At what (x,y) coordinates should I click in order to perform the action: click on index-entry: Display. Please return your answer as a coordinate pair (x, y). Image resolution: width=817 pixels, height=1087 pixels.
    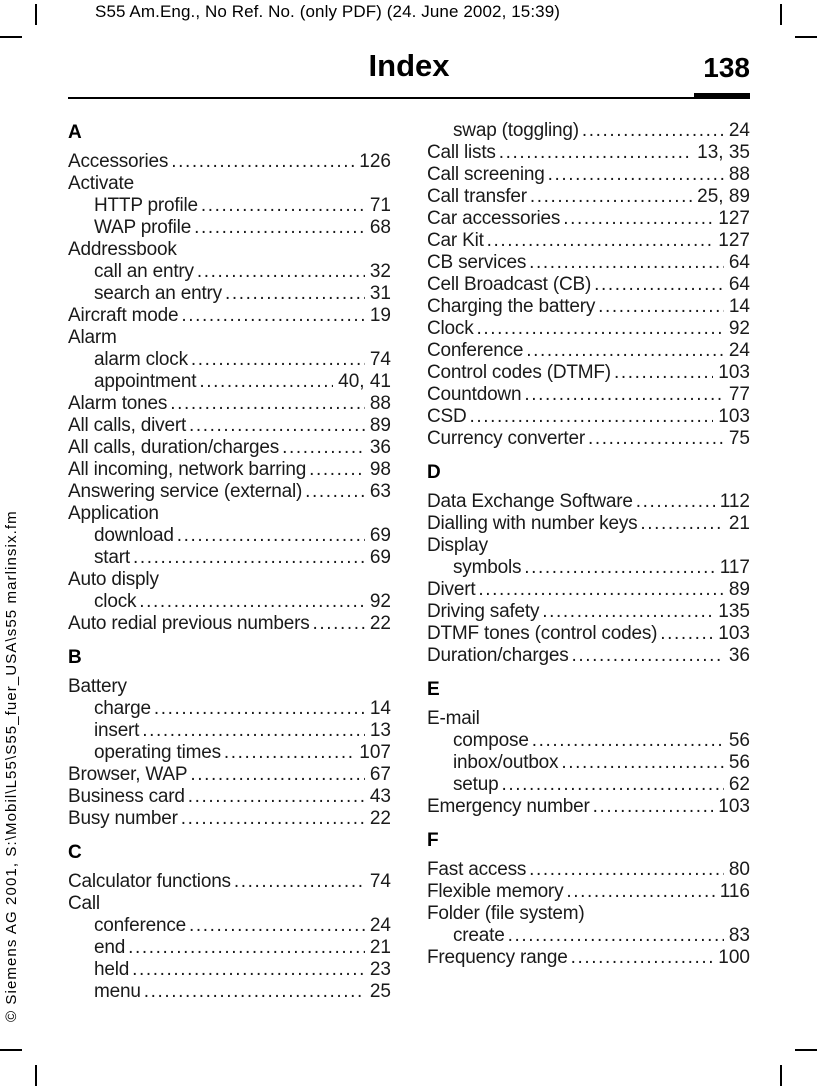
    Looking at the image, I should click on (588, 546).